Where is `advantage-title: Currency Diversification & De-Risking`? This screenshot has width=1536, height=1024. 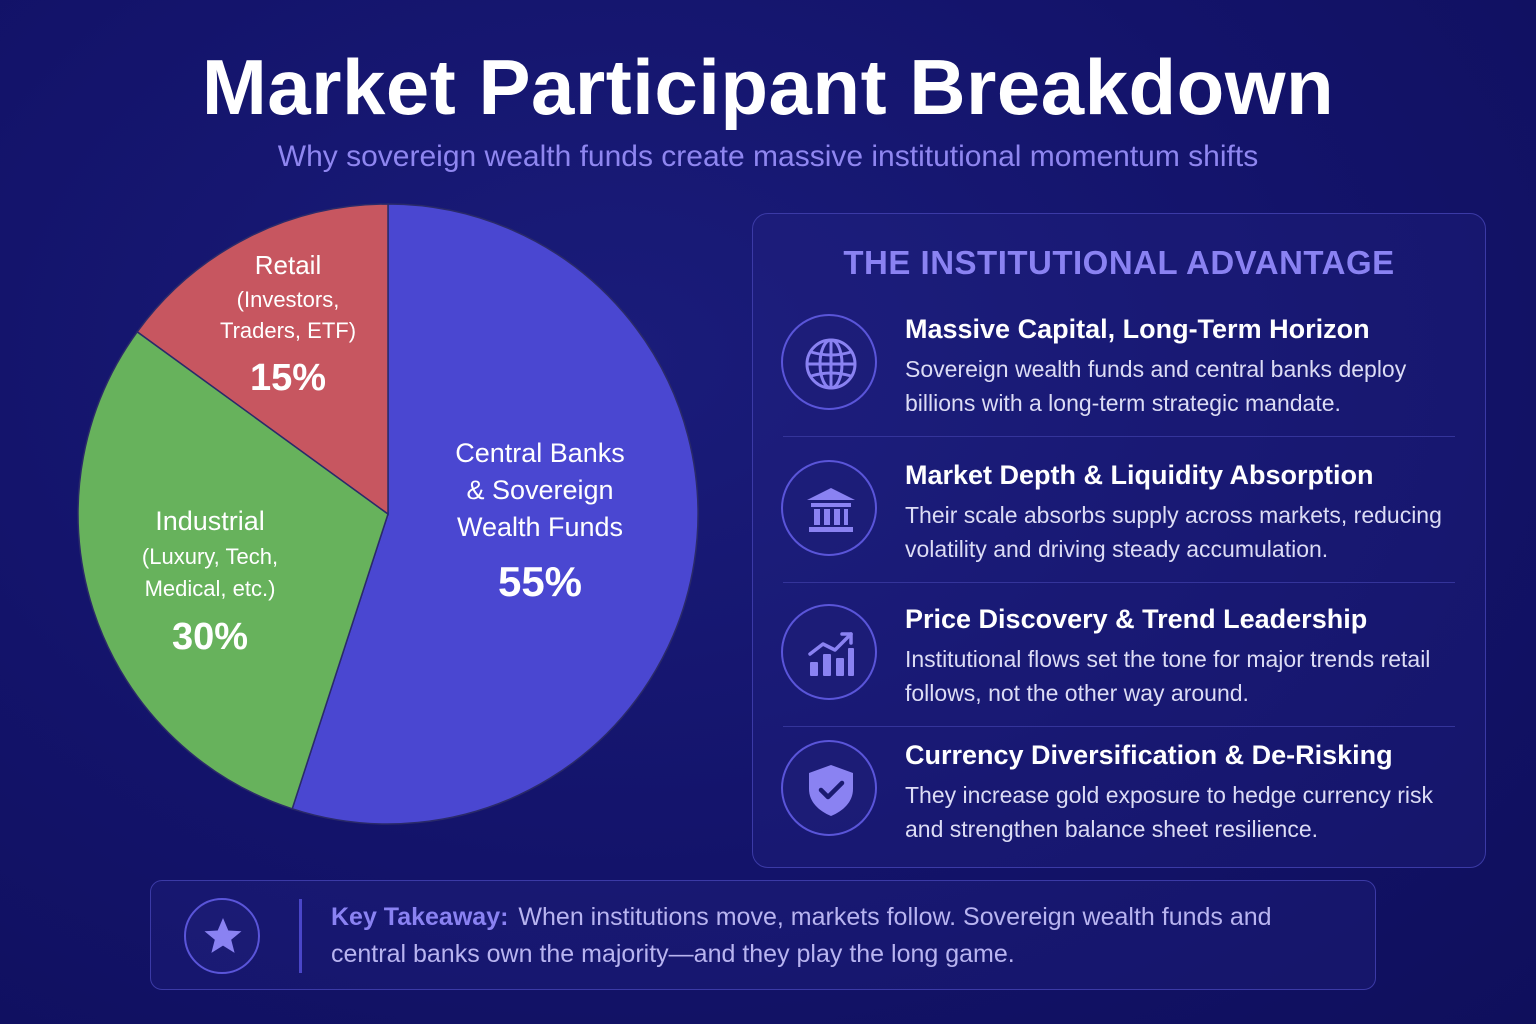
advantage-title: Currency Diversification & De-Risking is located at coordinates (1149, 755).